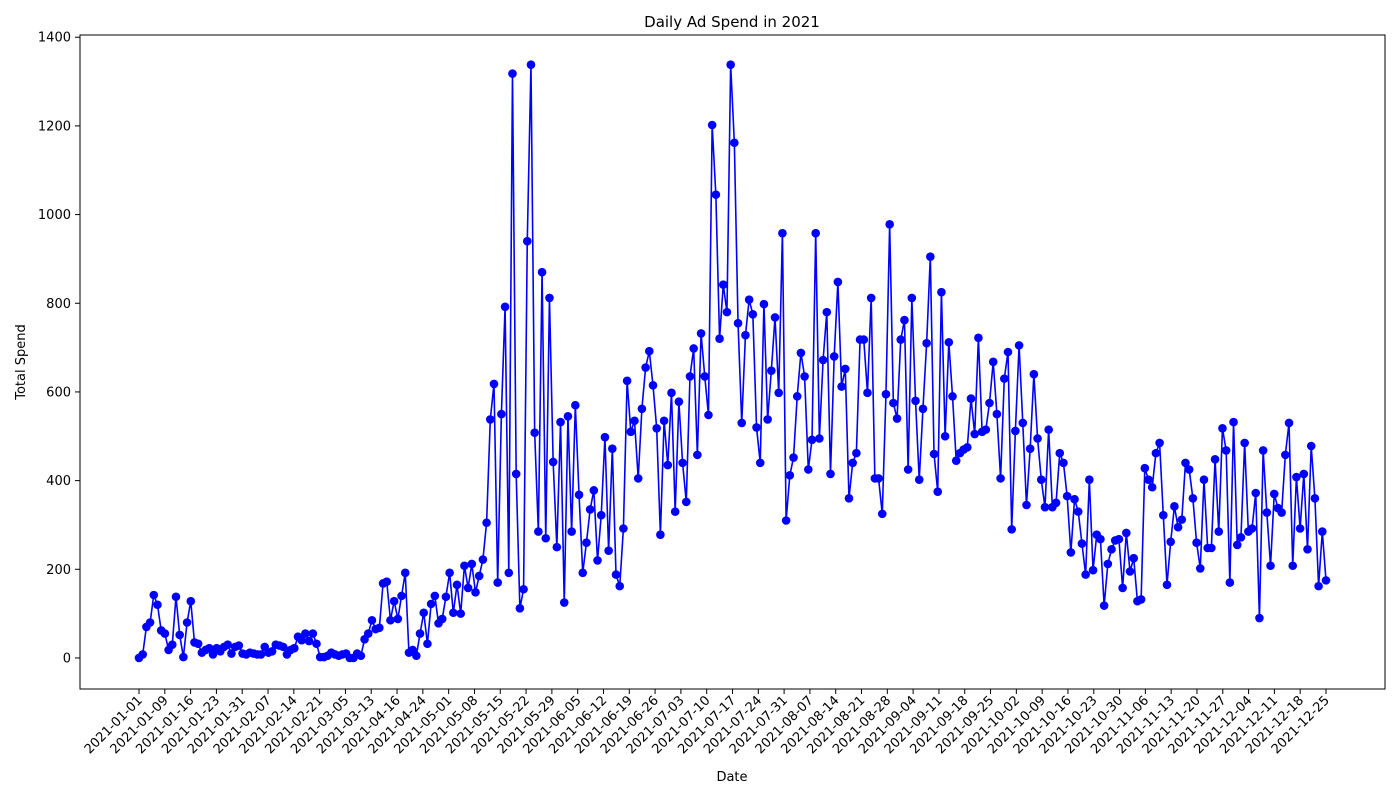 Image resolution: width=1400 pixels, height=800 pixels. Describe the element at coordinates (58, 570) in the screenshot. I see `y-tick-label: 200` at that location.